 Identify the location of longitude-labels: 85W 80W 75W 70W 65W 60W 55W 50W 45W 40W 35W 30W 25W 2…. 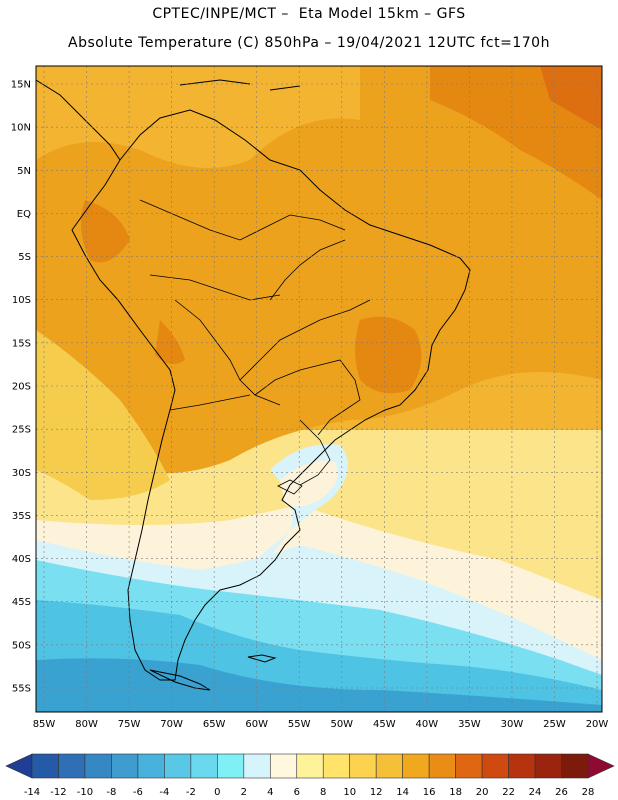
(321, 724).